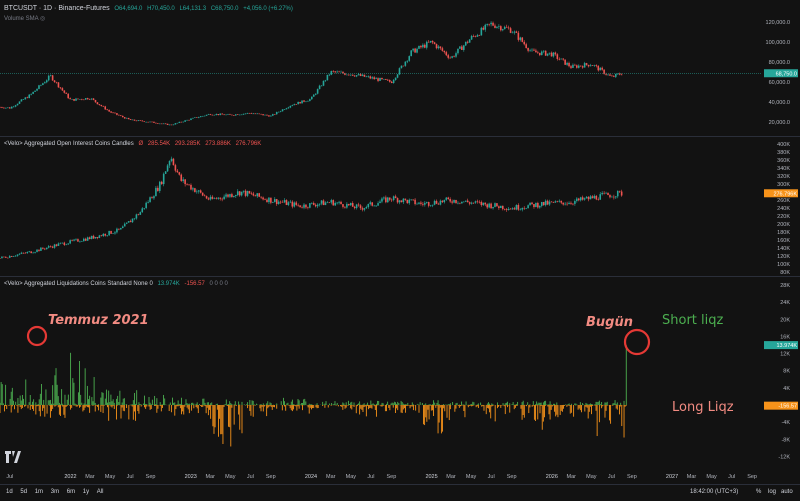 The width and height of the screenshot is (800, 501). I want to click on timeframe-1y: 1y, so click(86, 492).